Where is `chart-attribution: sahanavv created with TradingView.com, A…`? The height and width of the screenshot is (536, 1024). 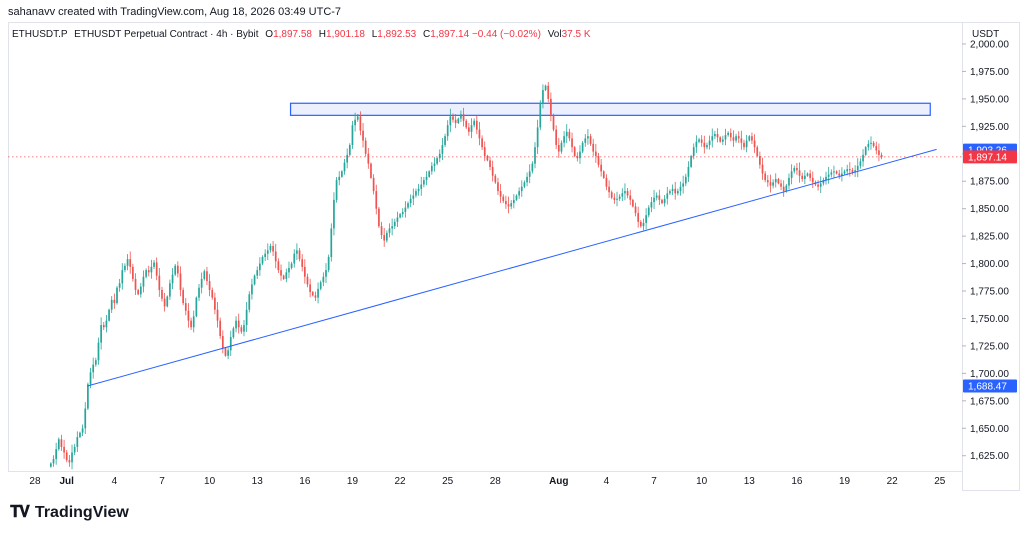 chart-attribution: sahanavv created with TradingView.com, A… is located at coordinates (175, 12).